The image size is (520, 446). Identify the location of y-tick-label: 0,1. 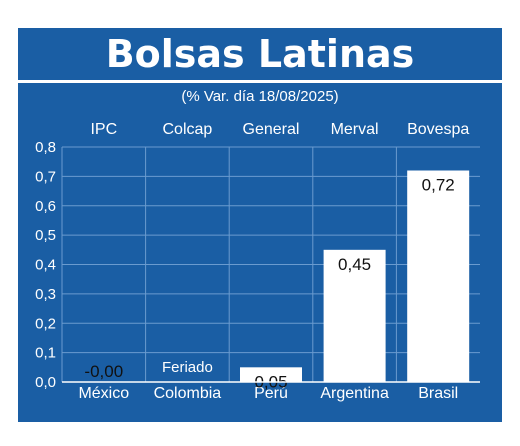
(45, 353).